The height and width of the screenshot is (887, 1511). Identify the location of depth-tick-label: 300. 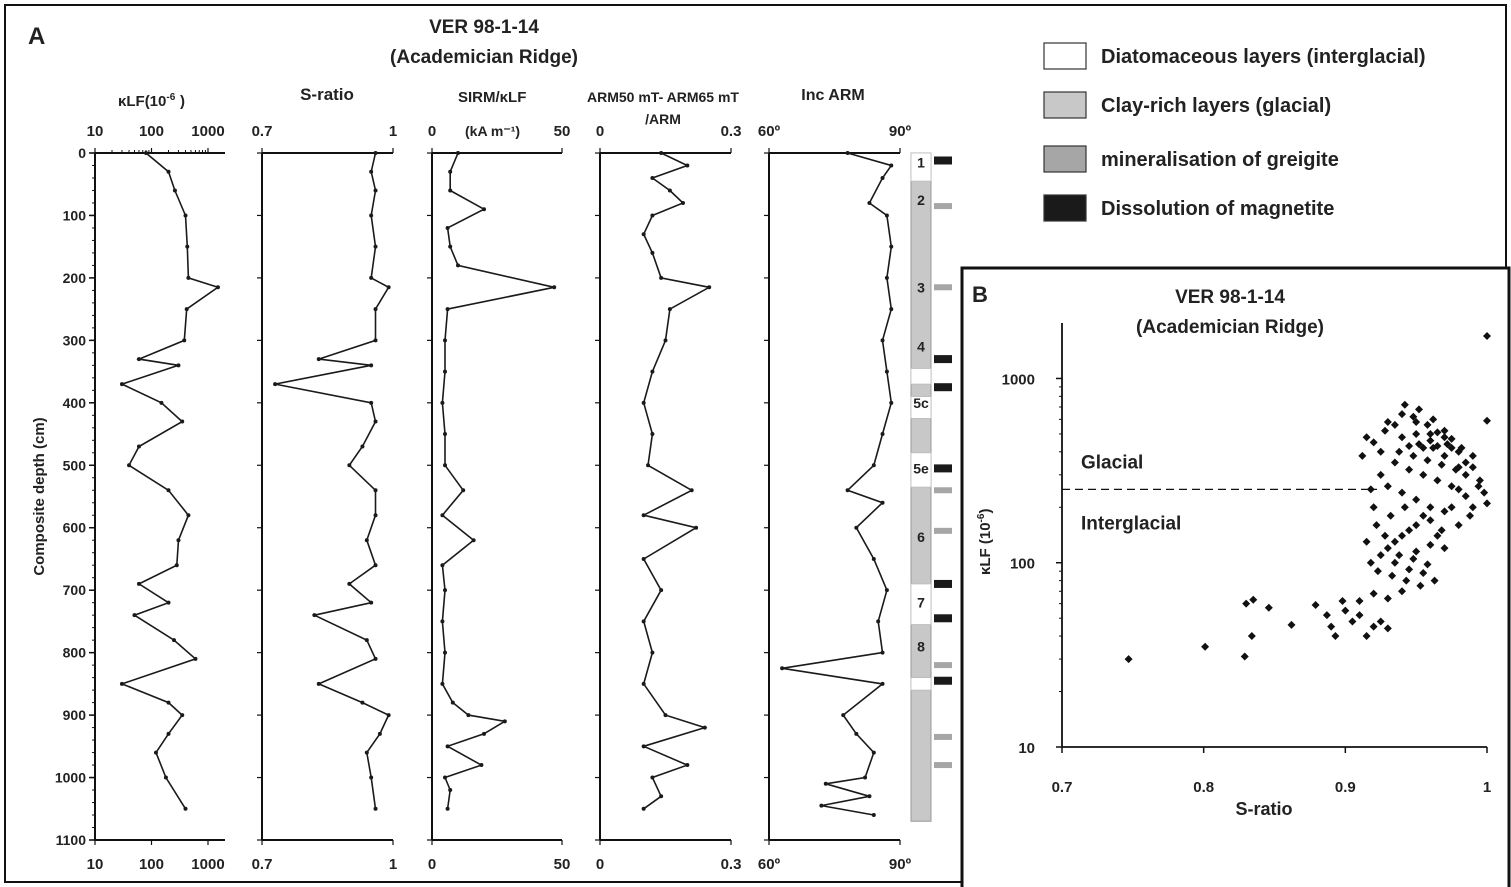
(75, 340).